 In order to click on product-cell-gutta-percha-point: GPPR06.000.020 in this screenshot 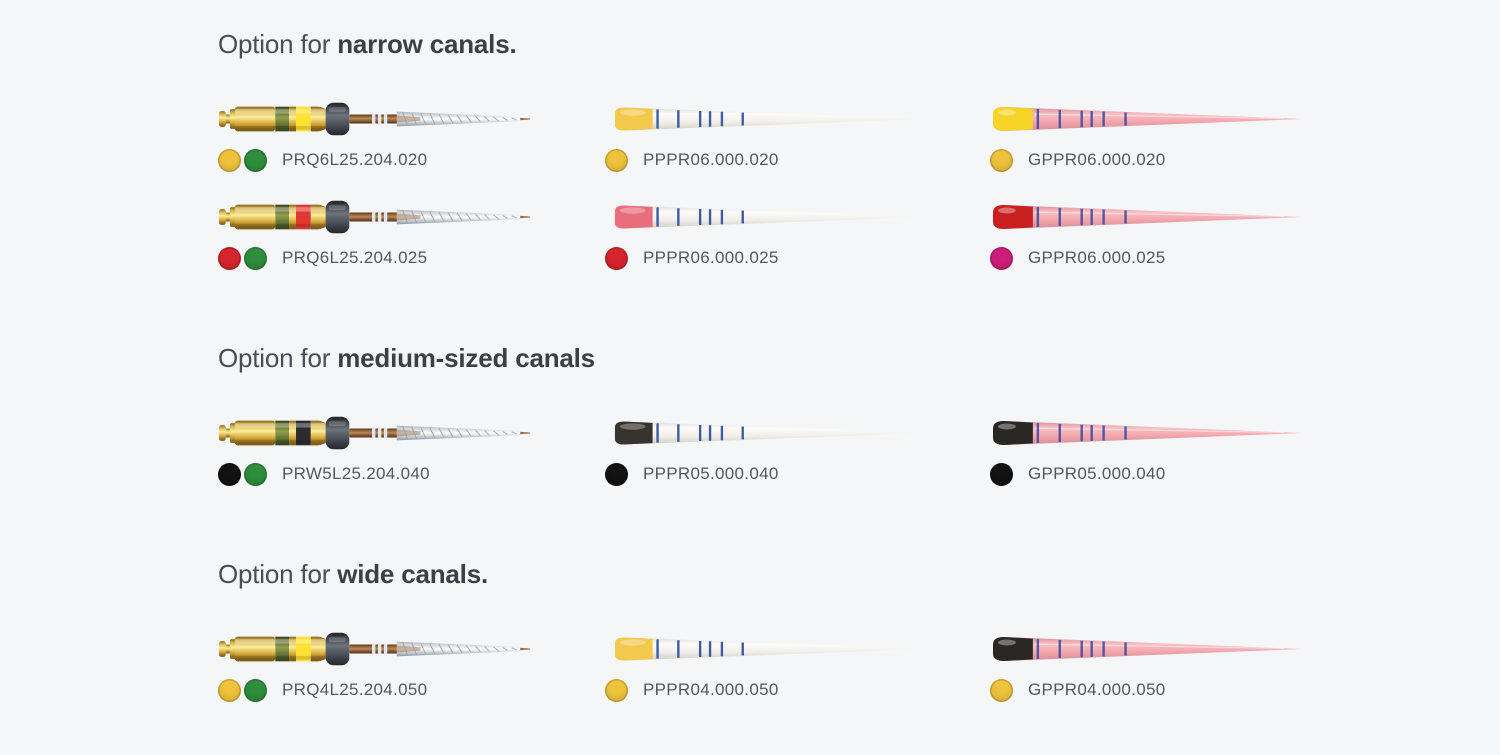, I will do `click(1183, 136)`.